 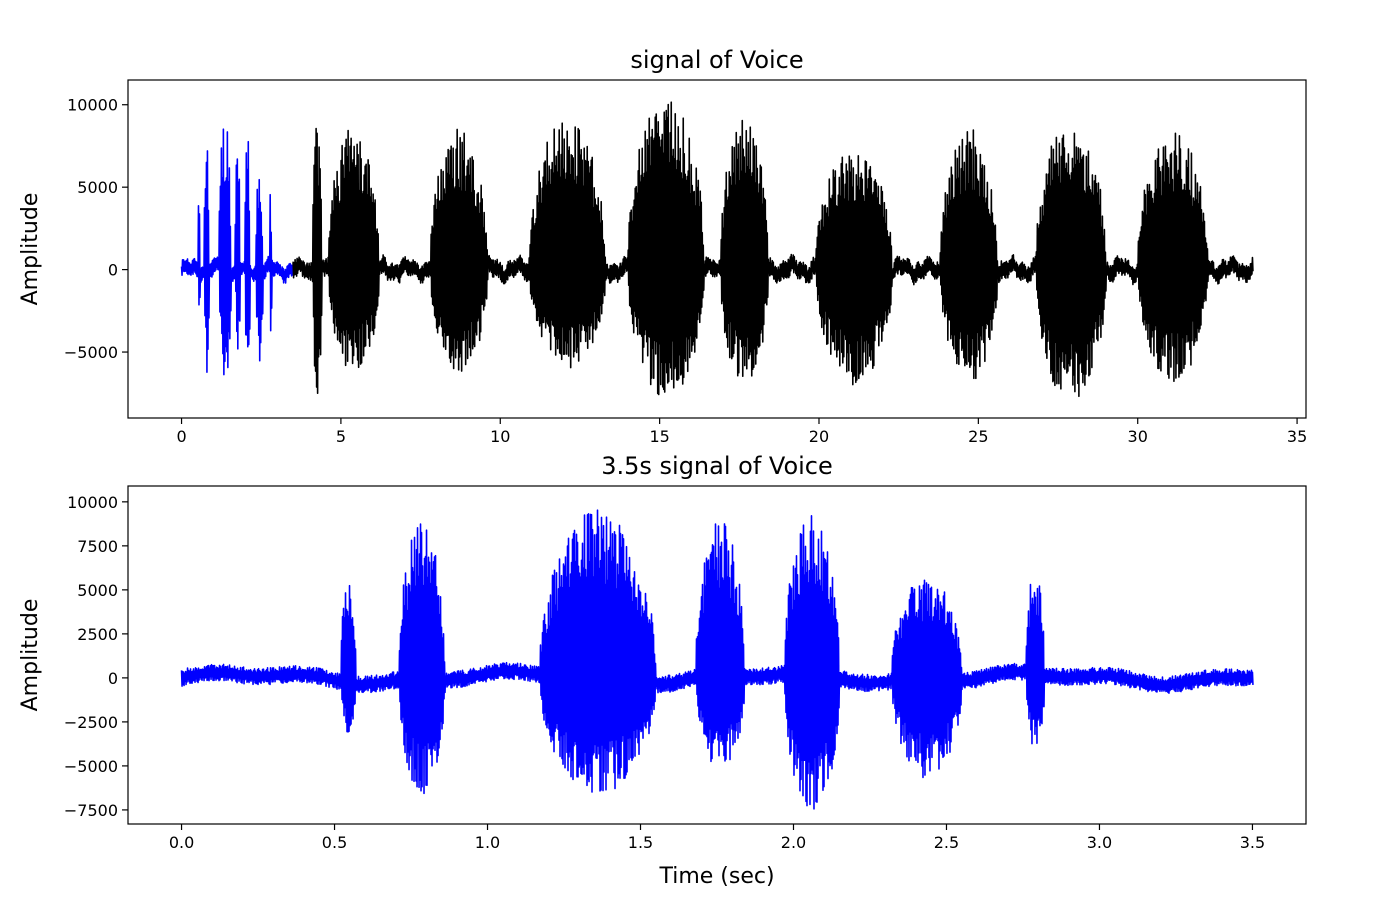 What do you see at coordinates (500, 436) in the screenshot?
I see `x-tick-label: 10` at bounding box center [500, 436].